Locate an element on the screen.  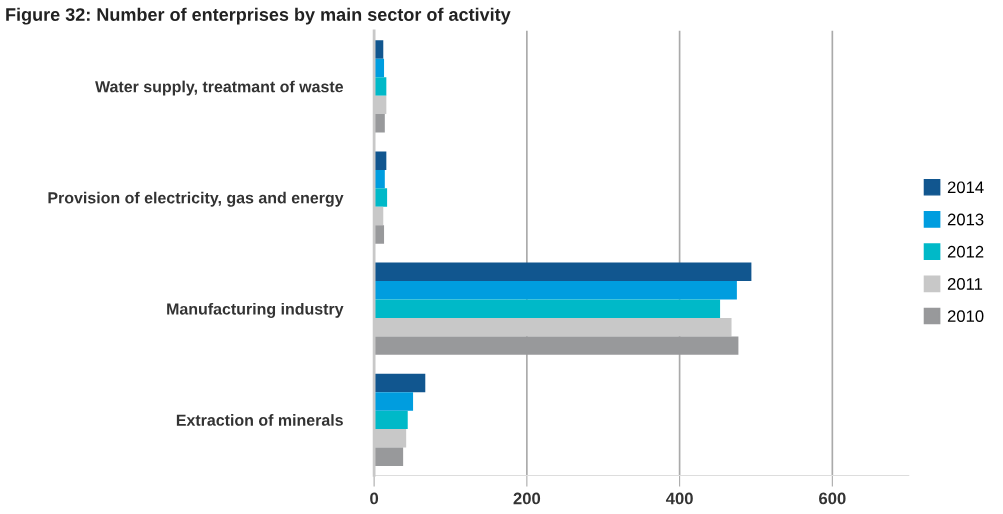
x-tick-label: 400 is located at coordinates (679, 498).